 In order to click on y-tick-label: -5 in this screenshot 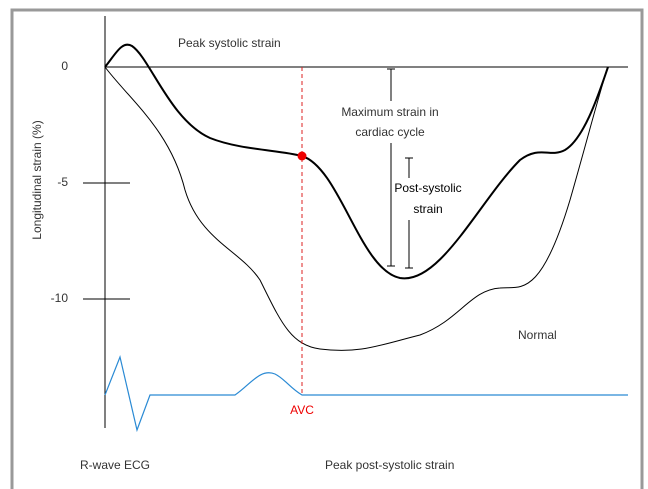, I will do `click(62, 182)`.